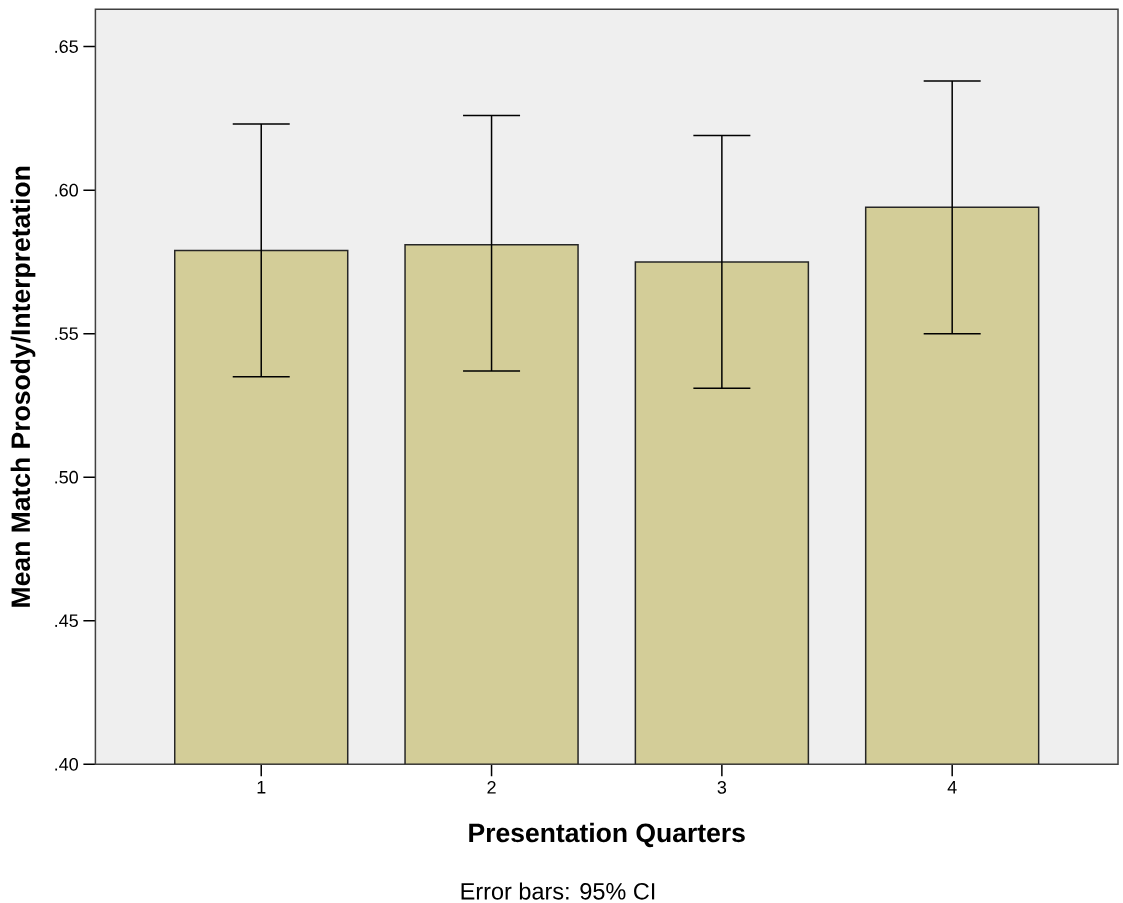 The width and height of the screenshot is (1123, 903). Describe the element at coordinates (722, 787) in the screenshot. I see `x-tick-label: 3` at that location.